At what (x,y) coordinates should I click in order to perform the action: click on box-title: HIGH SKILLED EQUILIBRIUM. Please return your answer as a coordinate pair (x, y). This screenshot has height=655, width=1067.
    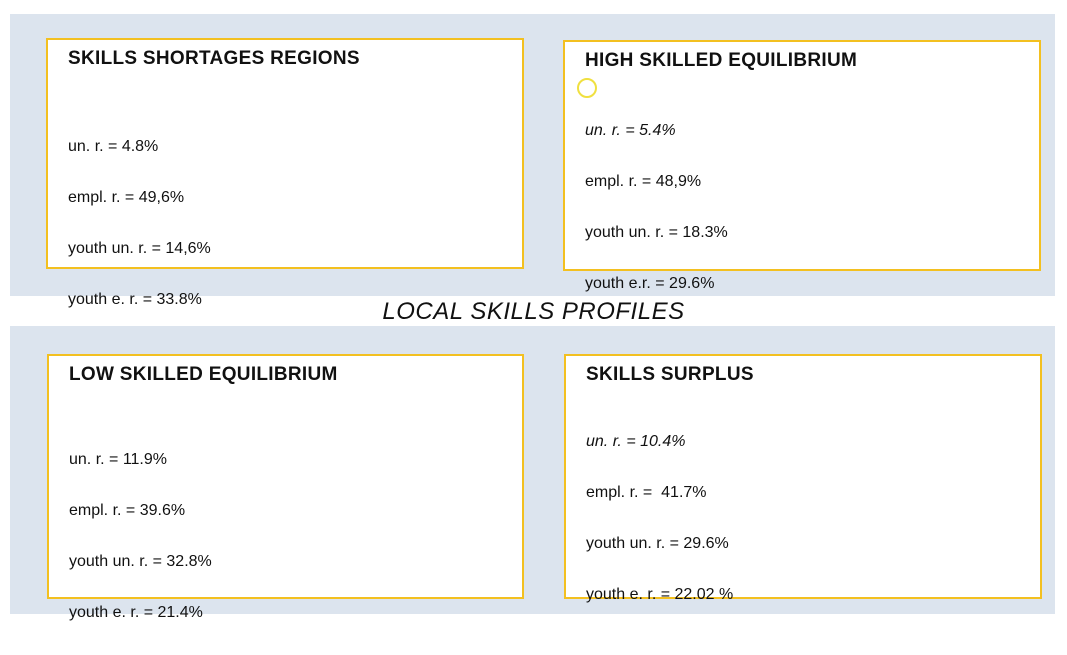
    Looking at the image, I should click on (721, 60).